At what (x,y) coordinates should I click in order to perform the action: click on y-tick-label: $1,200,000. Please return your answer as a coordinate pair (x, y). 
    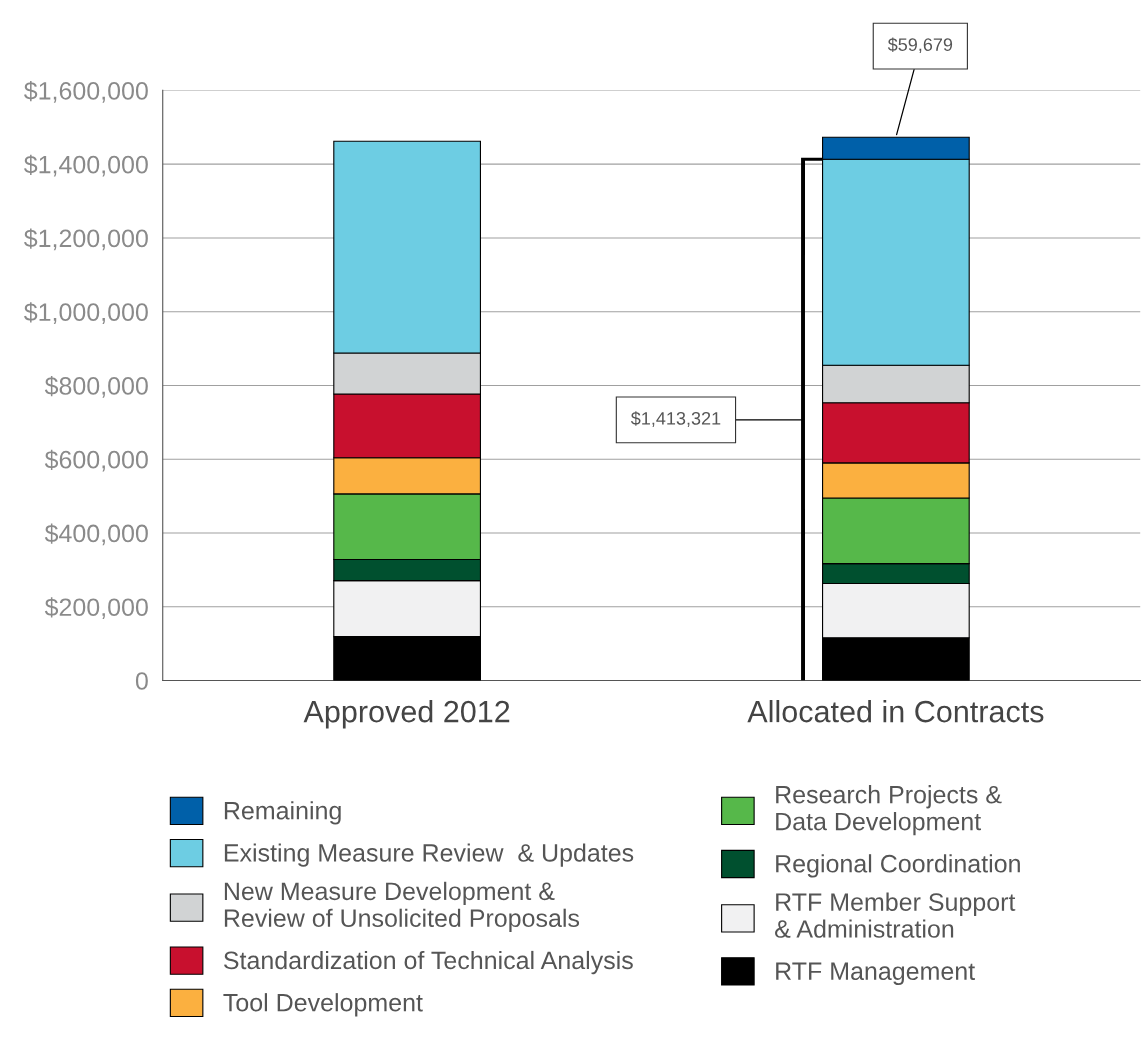
    Looking at the image, I should click on (86, 239).